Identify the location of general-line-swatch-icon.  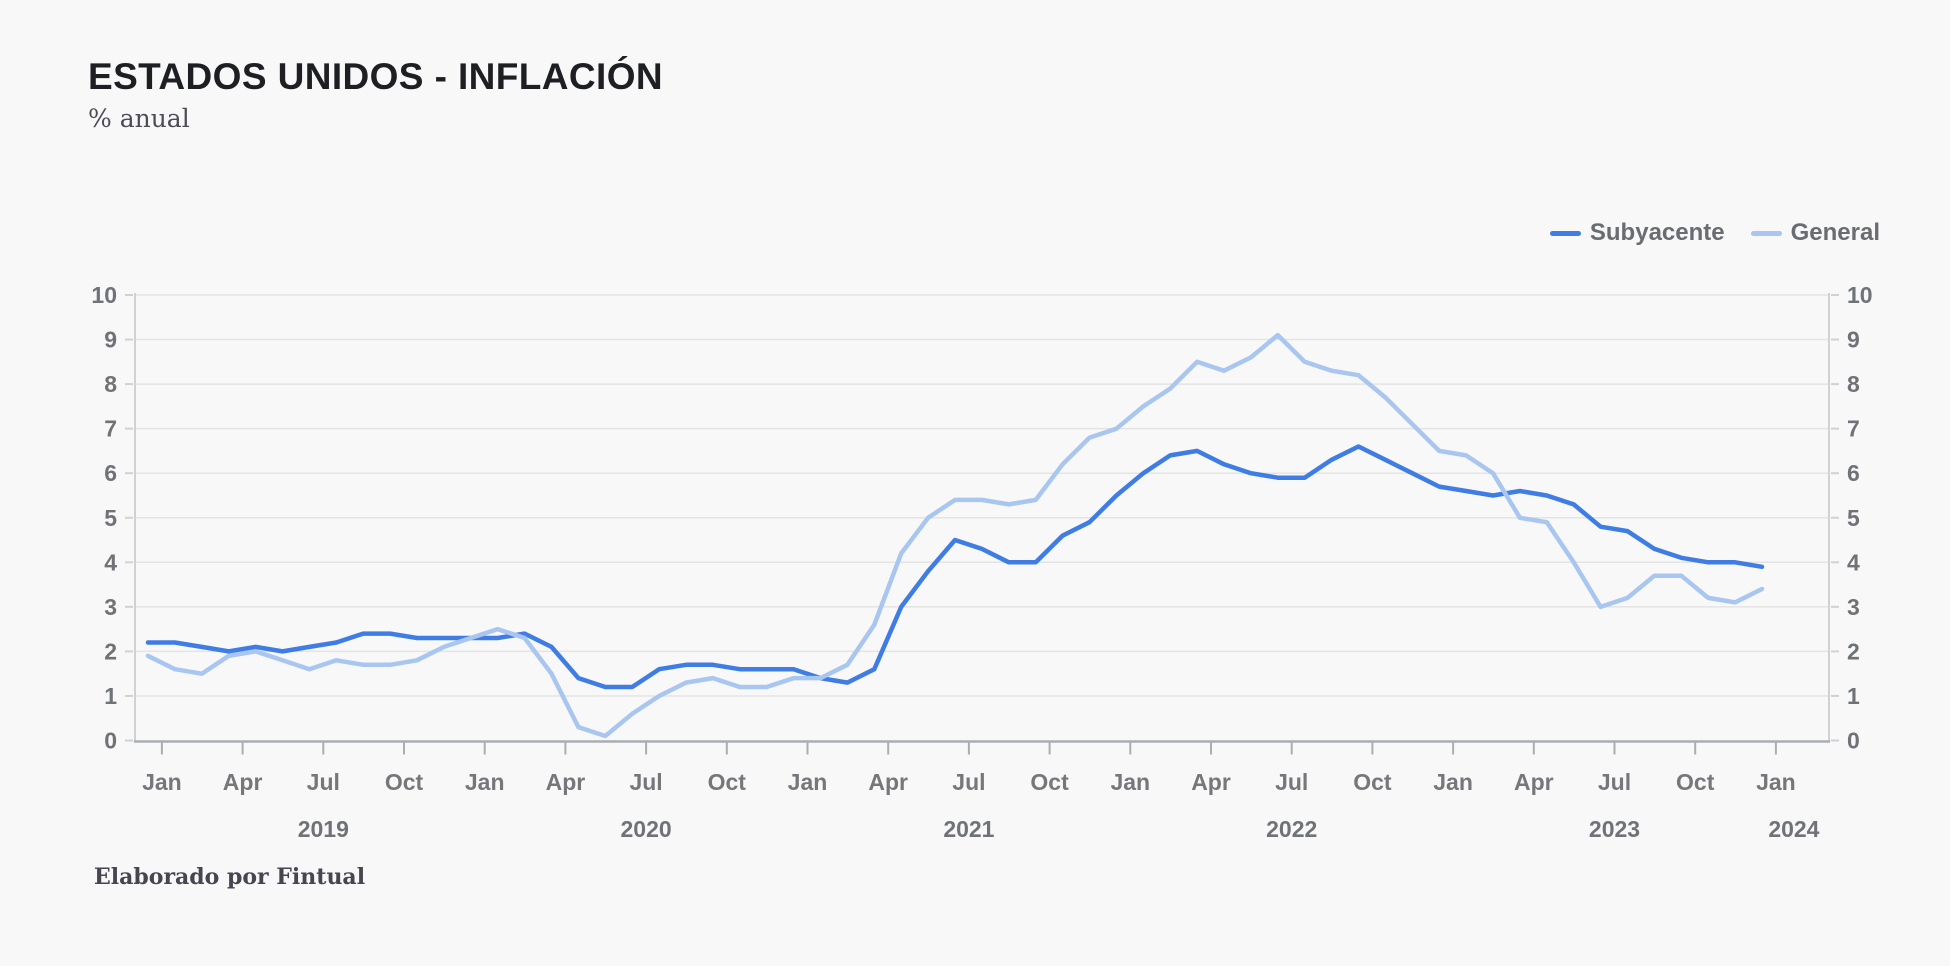
(1766, 233).